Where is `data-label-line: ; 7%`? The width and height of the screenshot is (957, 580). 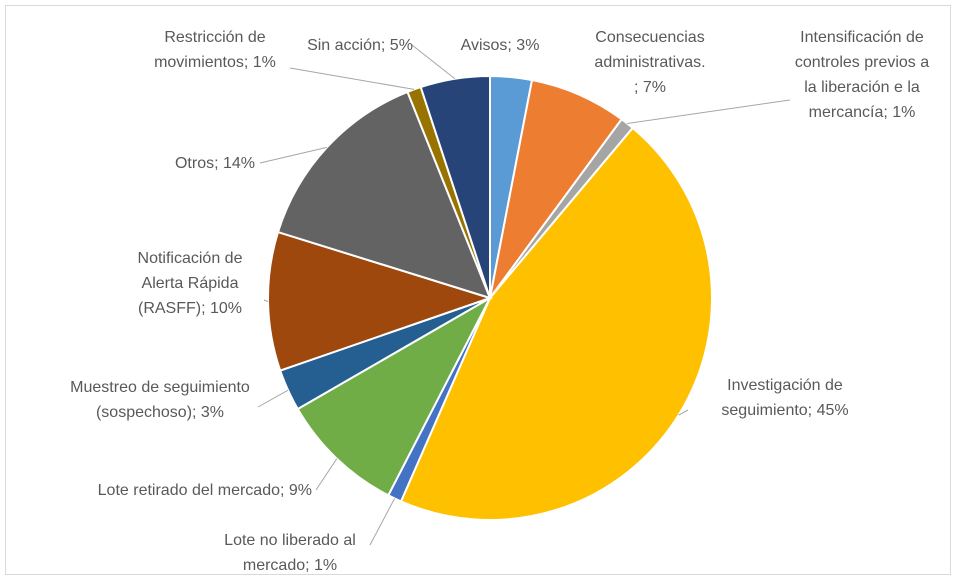 data-label-line: ; 7% is located at coordinates (650, 87).